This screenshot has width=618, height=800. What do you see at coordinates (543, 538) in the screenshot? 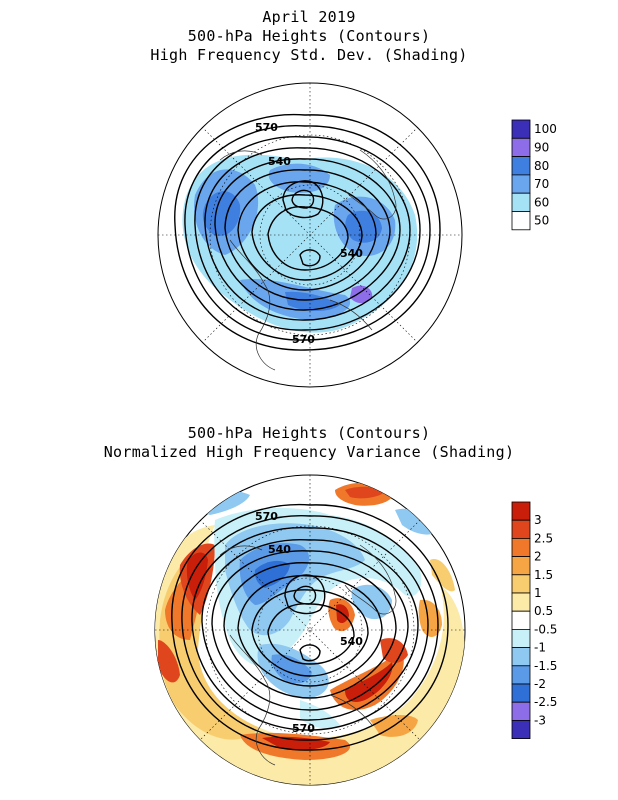
I see `bottom-colorbar-label: 2.5` at bounding box center [543, 538].